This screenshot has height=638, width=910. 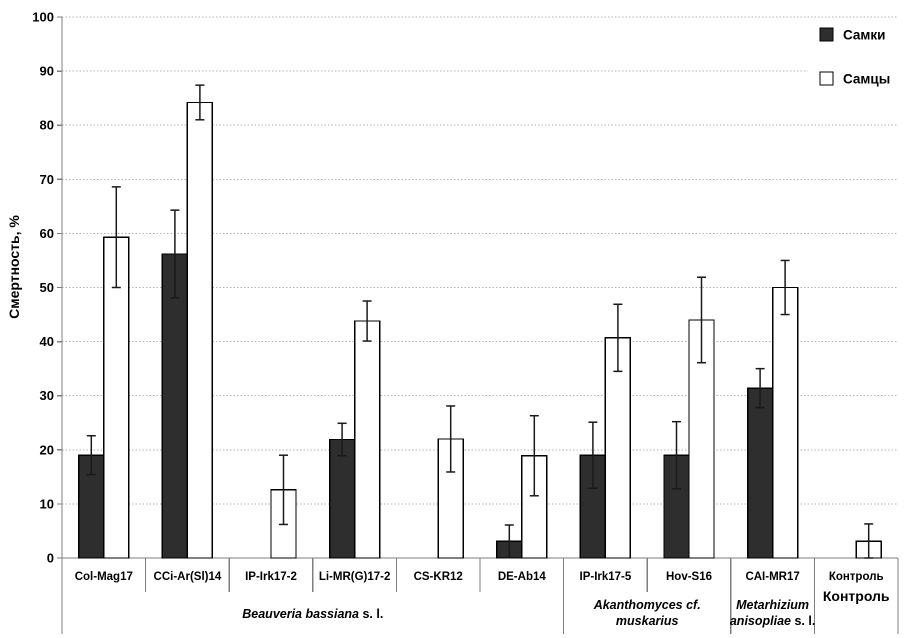 I want to click on category-label: CAI-MR17, so click(x=772, y=577).